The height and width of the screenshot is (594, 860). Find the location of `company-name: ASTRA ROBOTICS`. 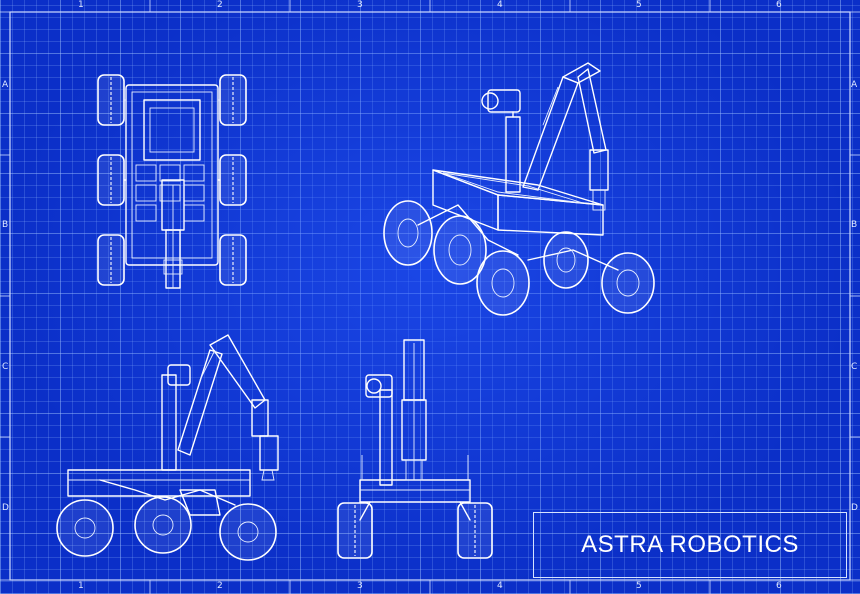

company-name: ASTRA ROBOTICS is located at coordinates (690, 544).